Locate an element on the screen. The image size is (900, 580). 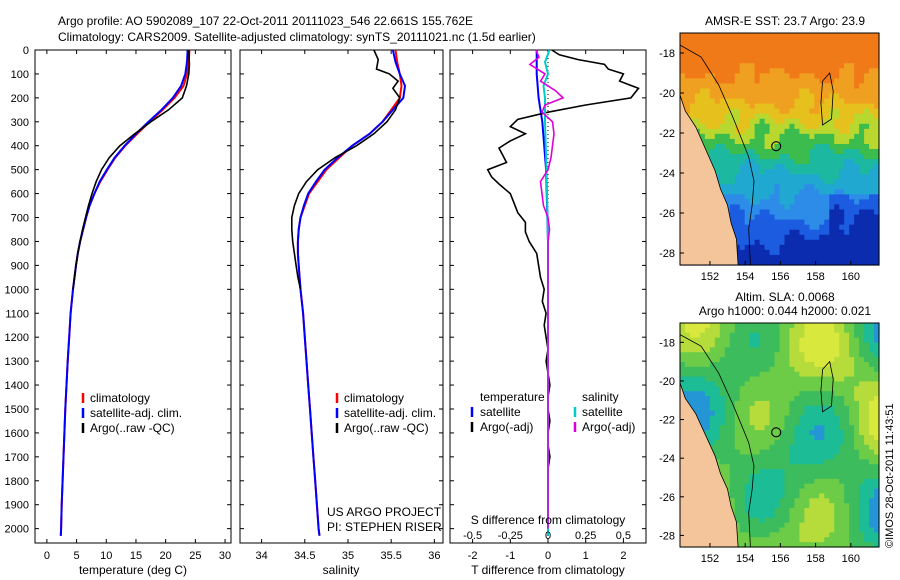
sla-map-reef-contour is located at coordinates (827, 386).